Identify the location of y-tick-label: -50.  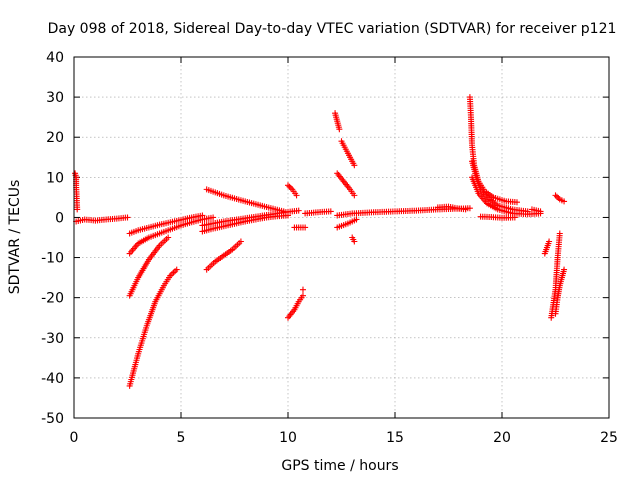
(52, 419).